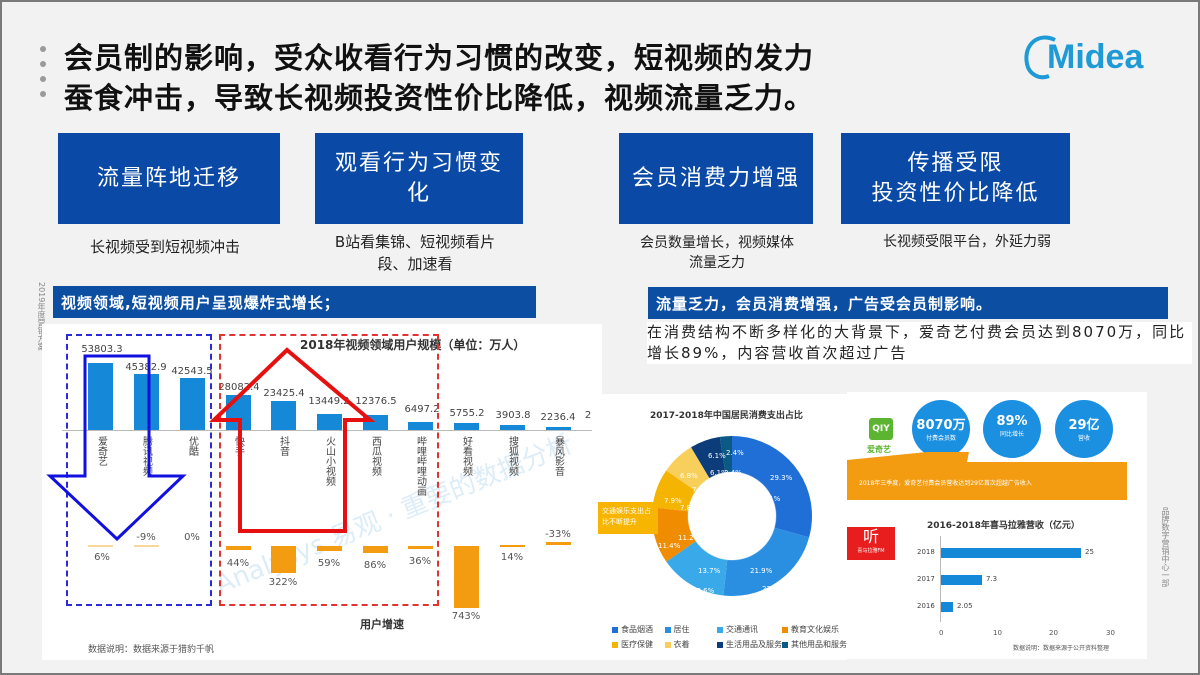 This screenshot has width=1200, height=675. Describe the element at coordinates (382, 624) in the screenshot. I see `growth-label: 用户增速` at that location.